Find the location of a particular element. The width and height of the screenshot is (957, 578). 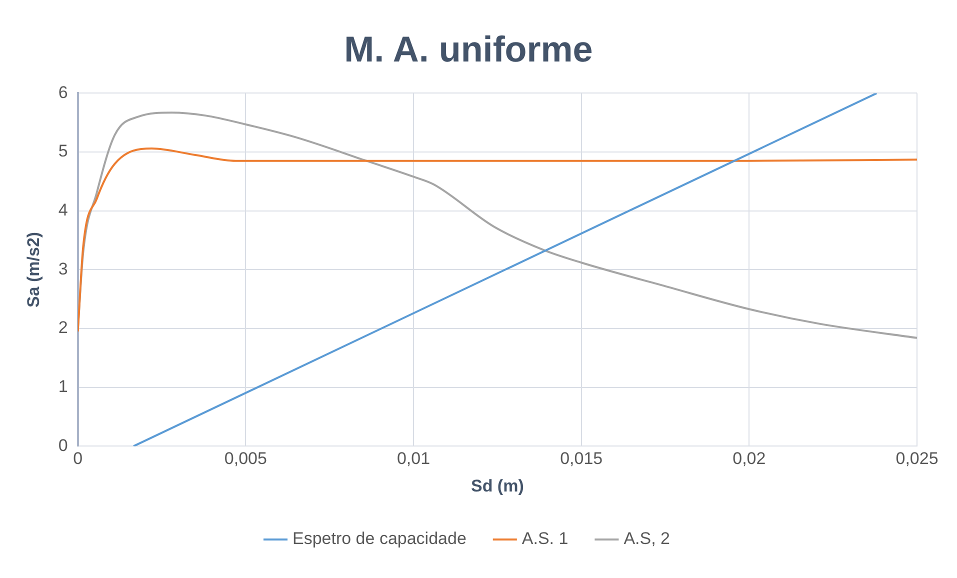

x-tick-label: 0,005 is located at coordinates (245, 458).